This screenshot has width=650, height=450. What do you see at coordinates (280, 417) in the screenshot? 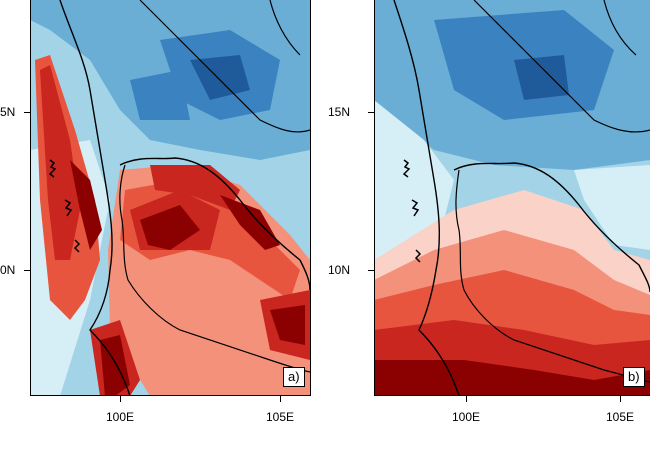
I see `x-label-a-105: 105E` at bounding box center [280, 417].